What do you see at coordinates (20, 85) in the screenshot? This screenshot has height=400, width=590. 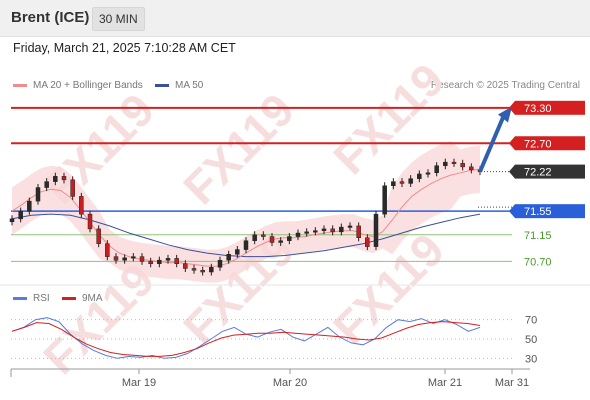 I see `legend-ma20-swatch` at bounding box center [20, 85].